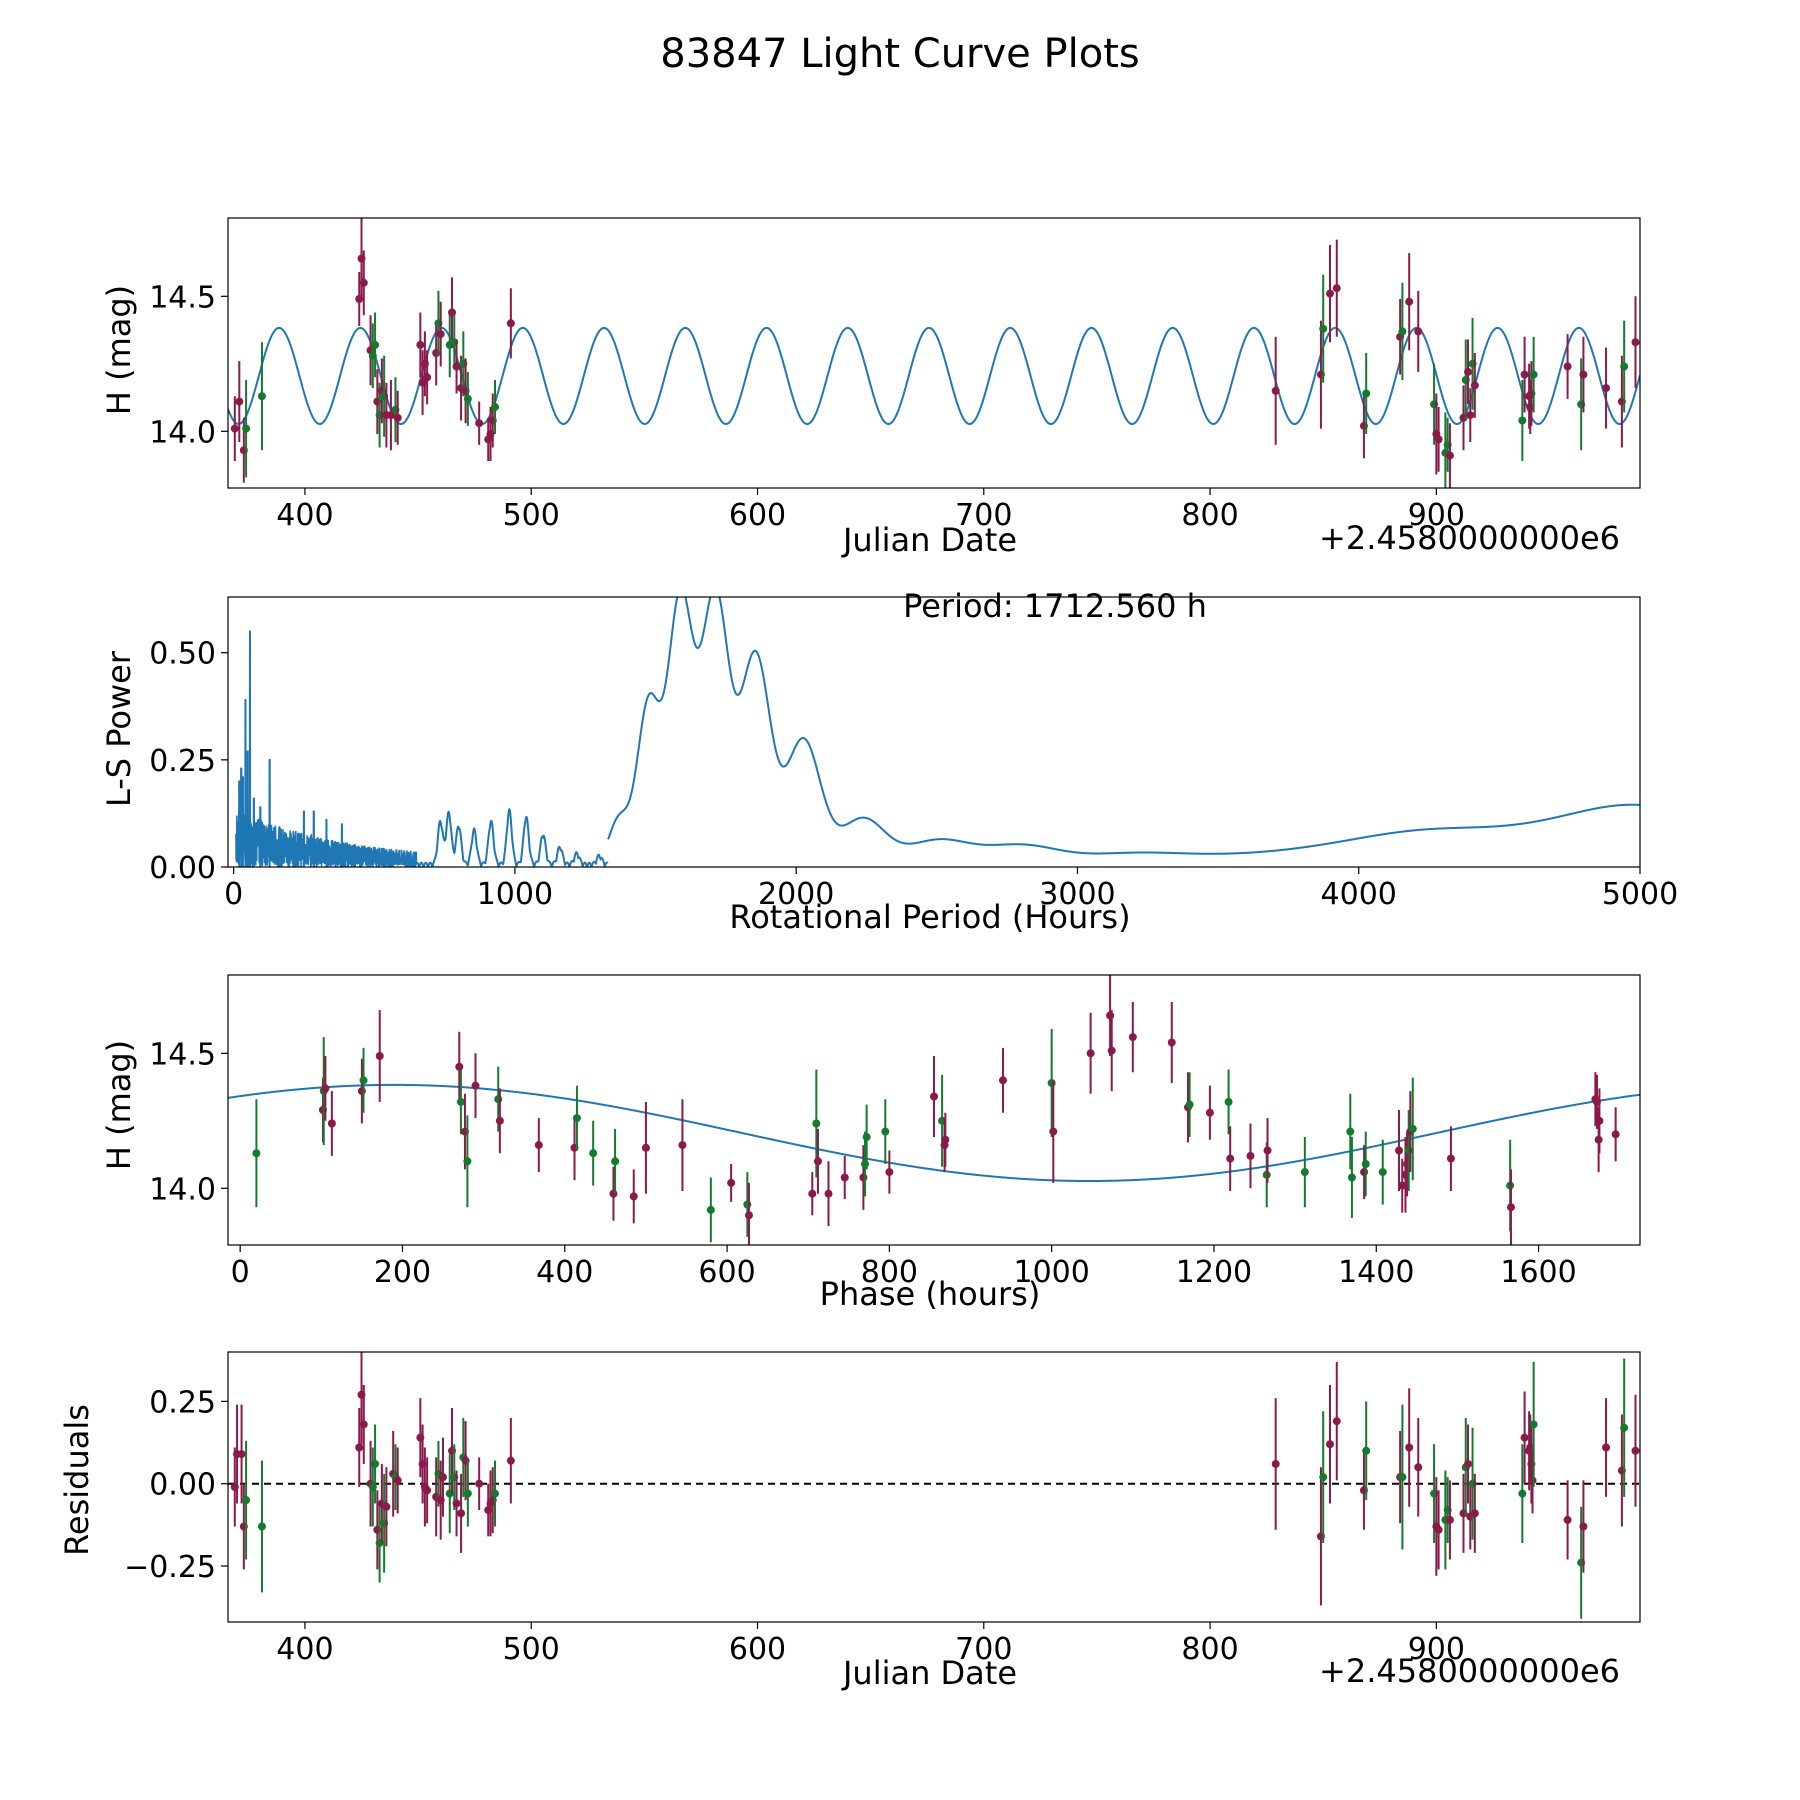  What do you see at coordinates (233, 894) in the screenshot?
I see `x-tick-label: 0` at bounding box center [233, 894].